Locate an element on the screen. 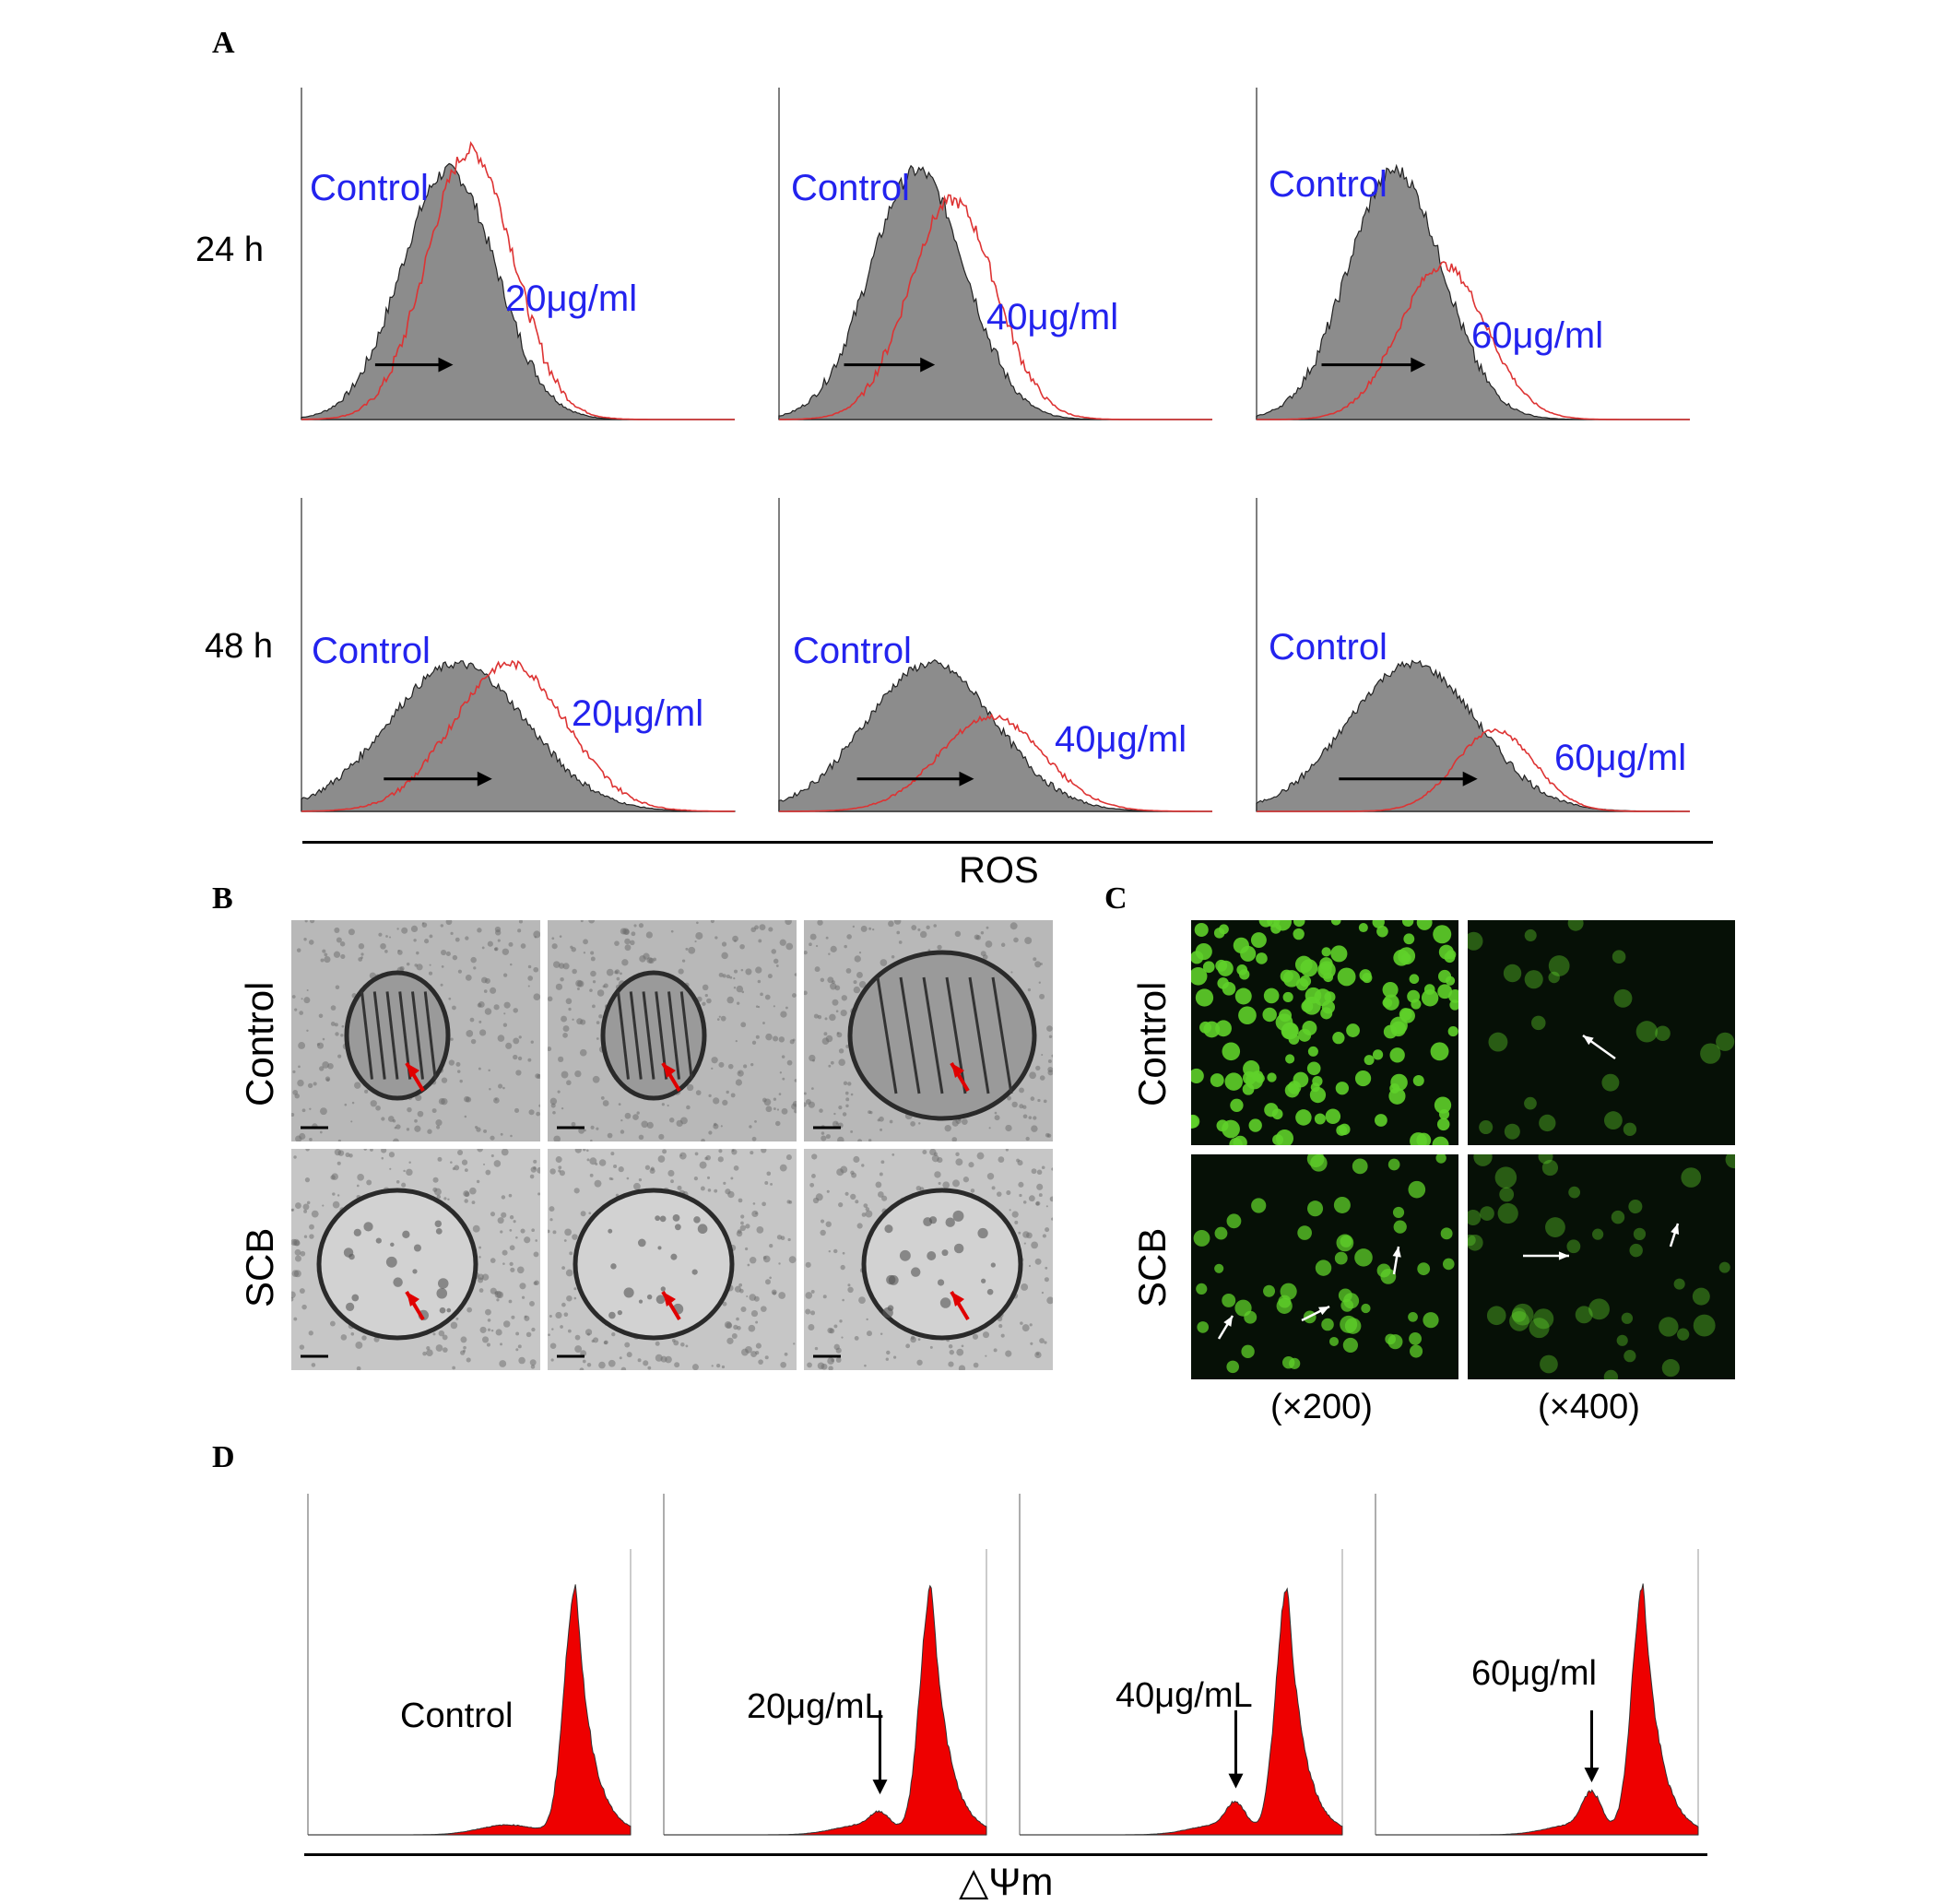  tem-micrograph is located at coordinates (416, 1259).